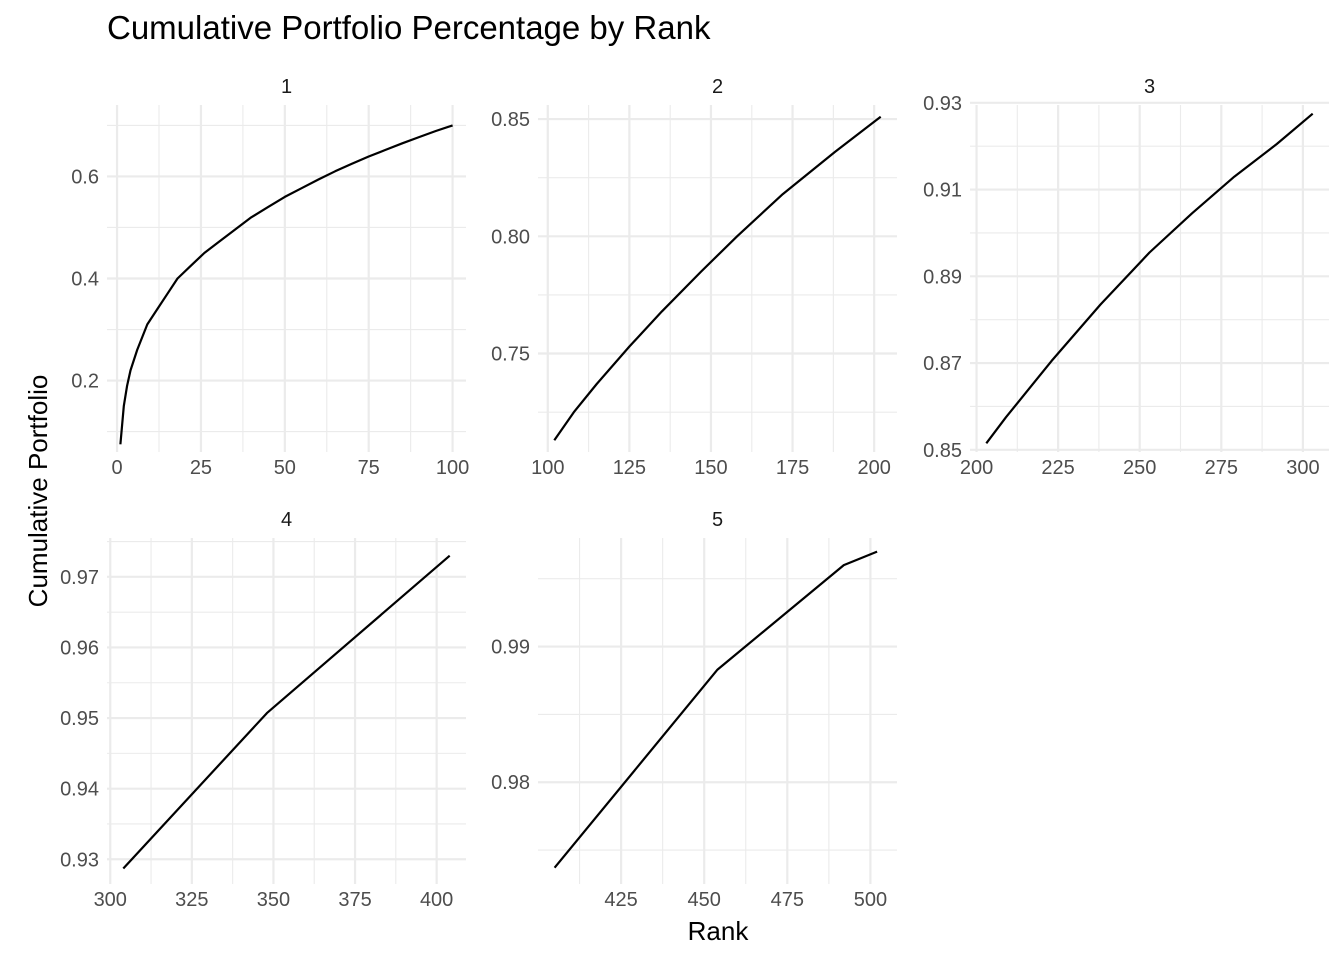  I want to click on facet-panel-5: 425 450 475 500 0.98 0.99 5, so click(694, 710).